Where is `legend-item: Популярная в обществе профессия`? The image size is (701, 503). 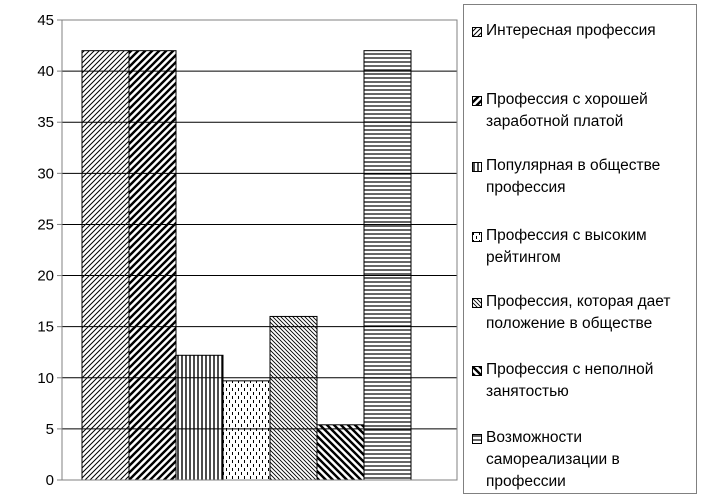 legend-item: Популярная в обществе профессия is located at coordinates (583, 178).